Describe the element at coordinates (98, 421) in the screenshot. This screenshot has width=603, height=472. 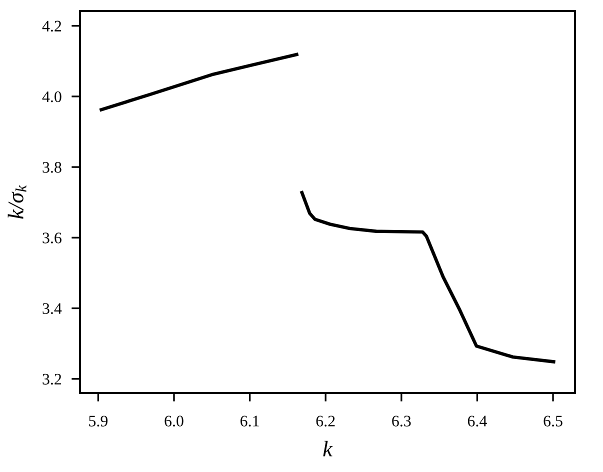
I see `x-tick-label: 5.9` at that location.